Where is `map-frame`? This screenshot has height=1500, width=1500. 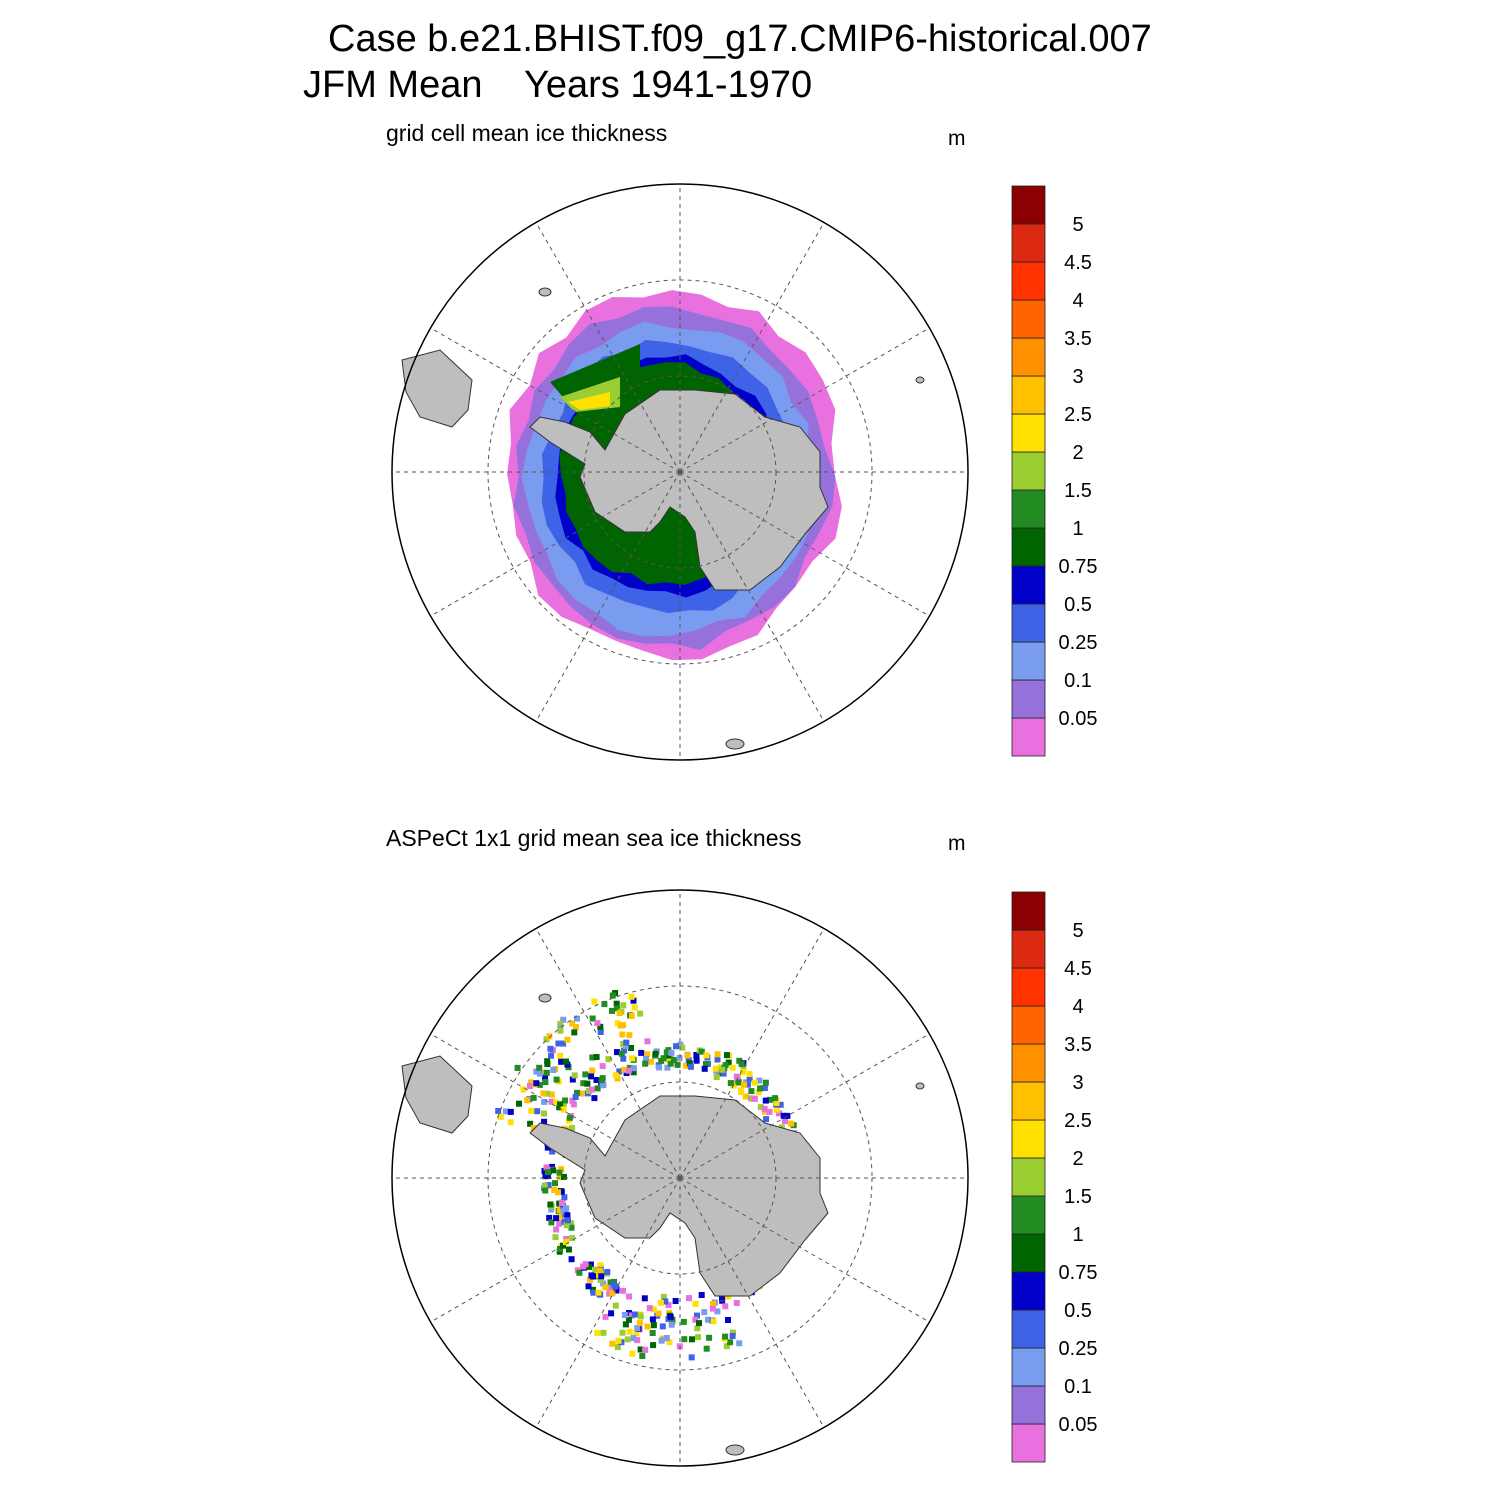
map-frame is located at coordinates (680, 472).